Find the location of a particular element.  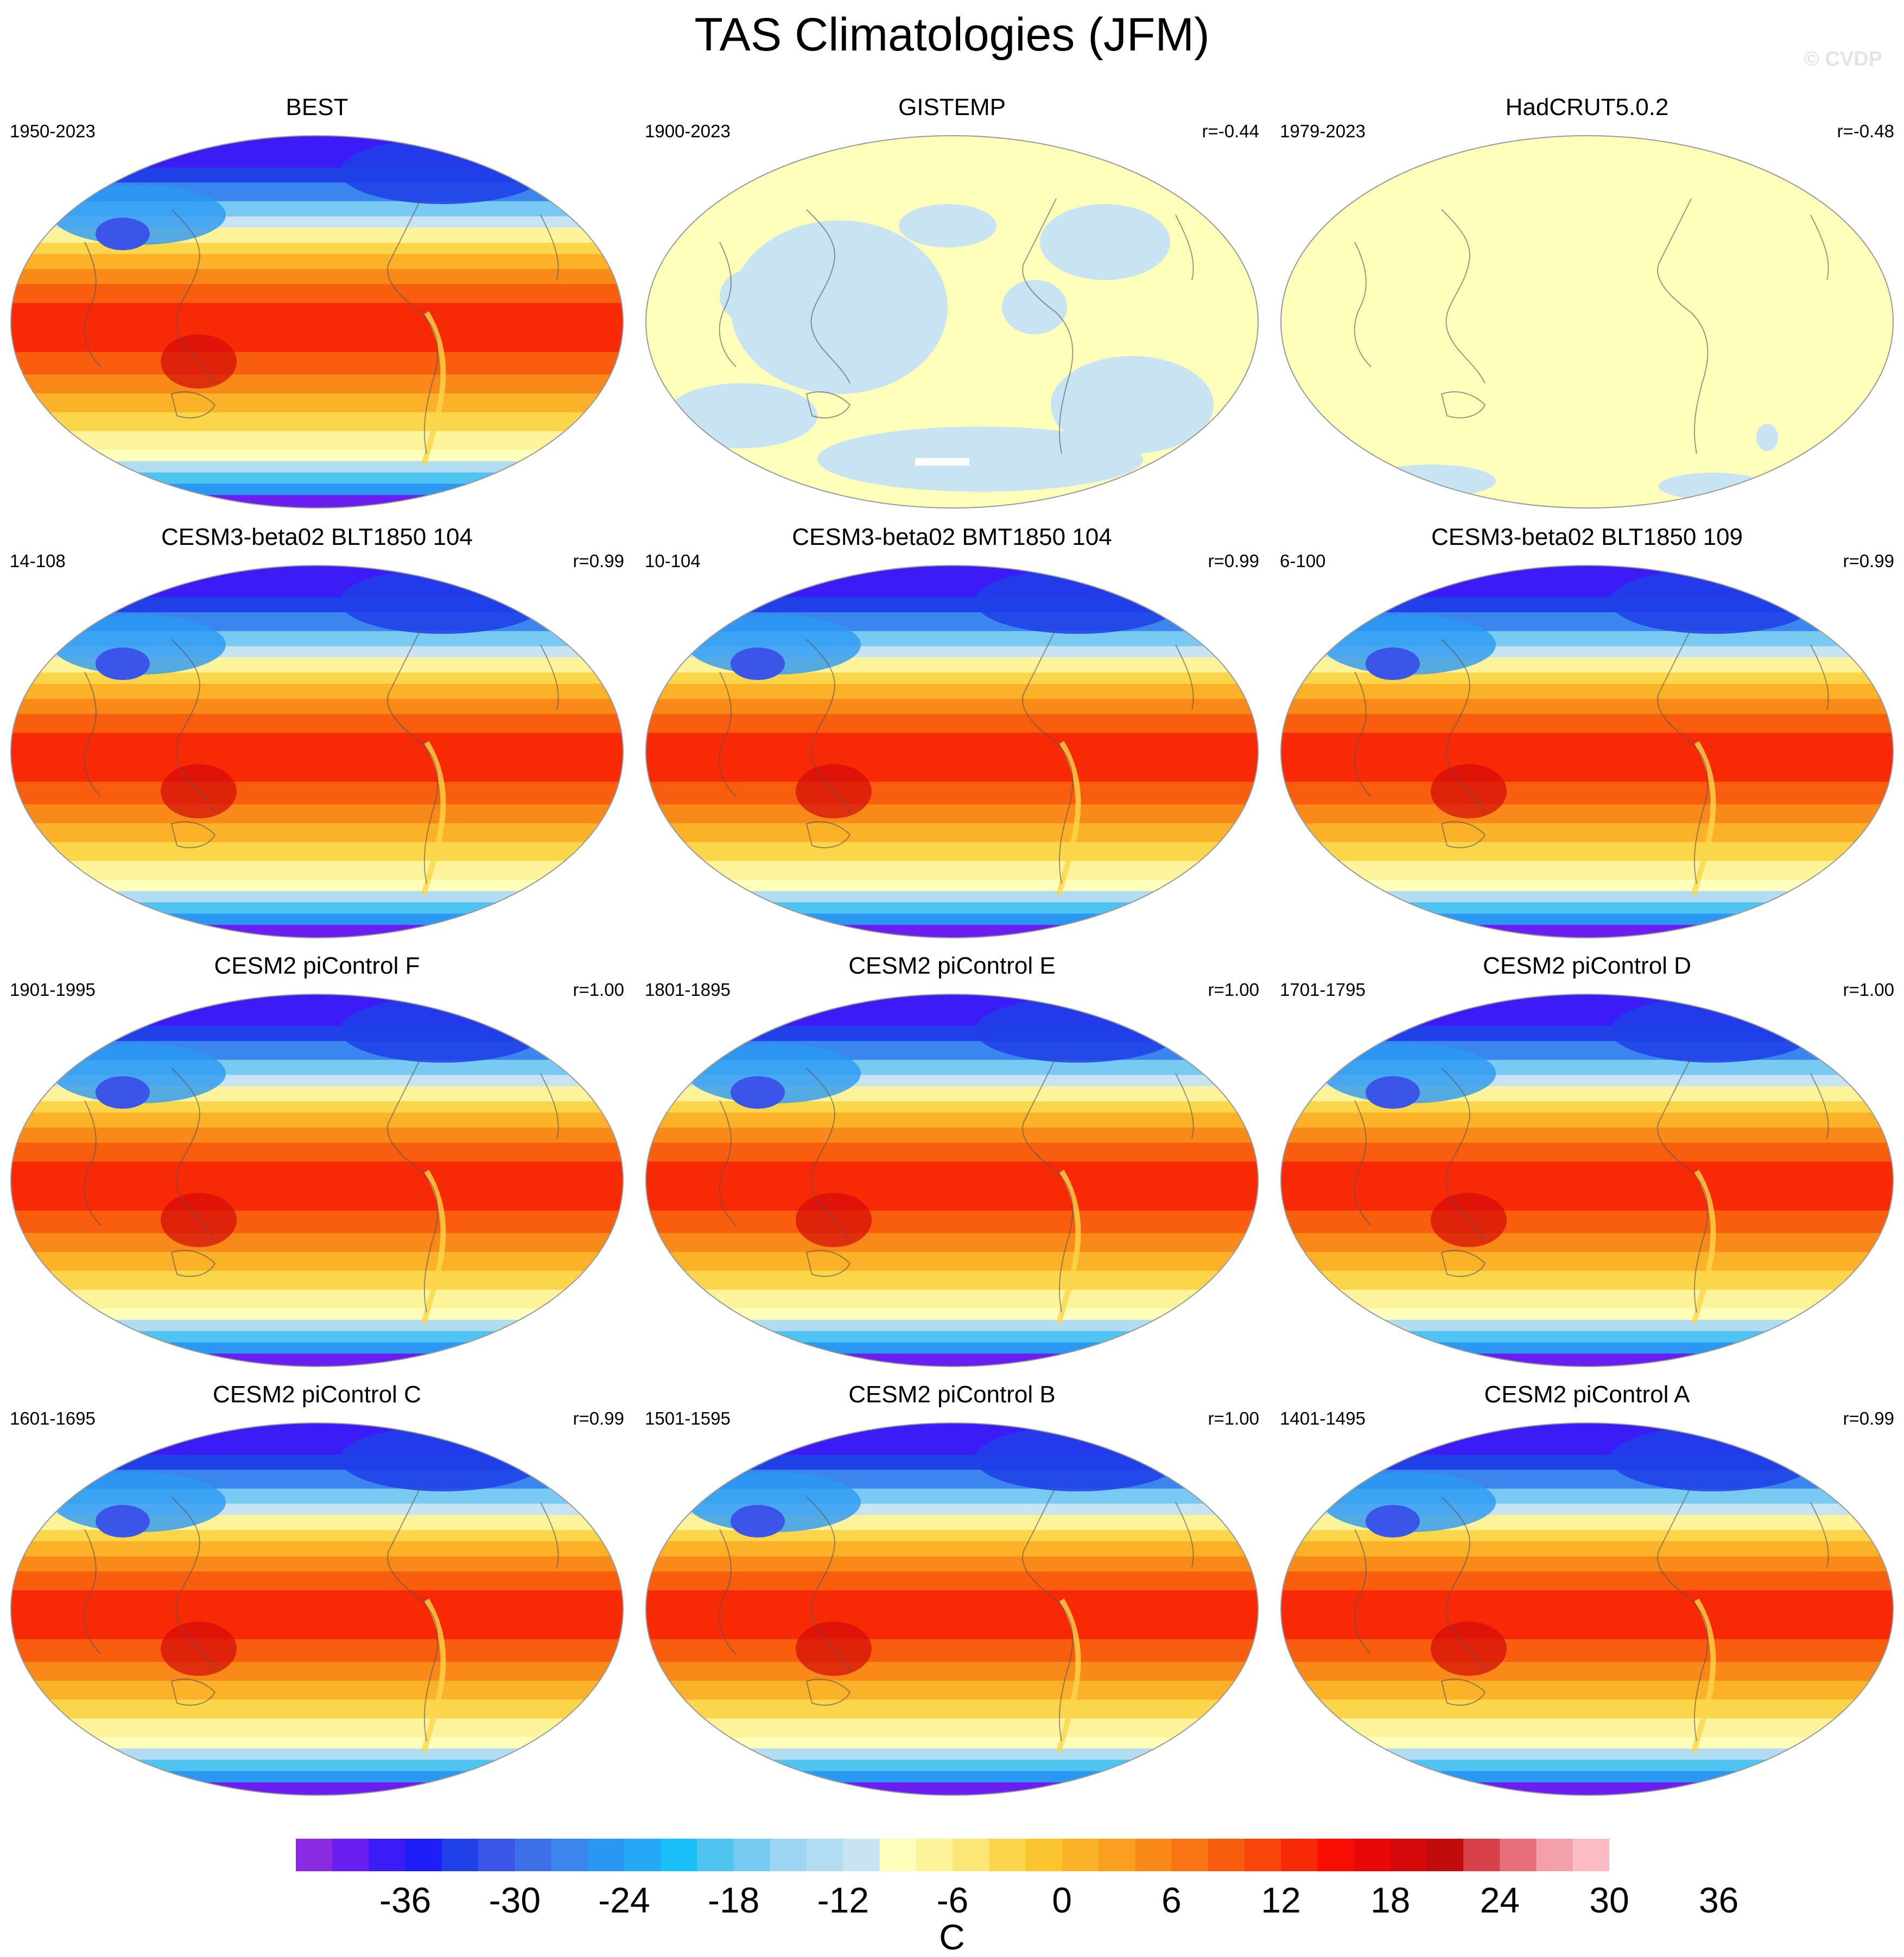

panel-correlation: r=1.00 is located at coordinates (1234, 1418).